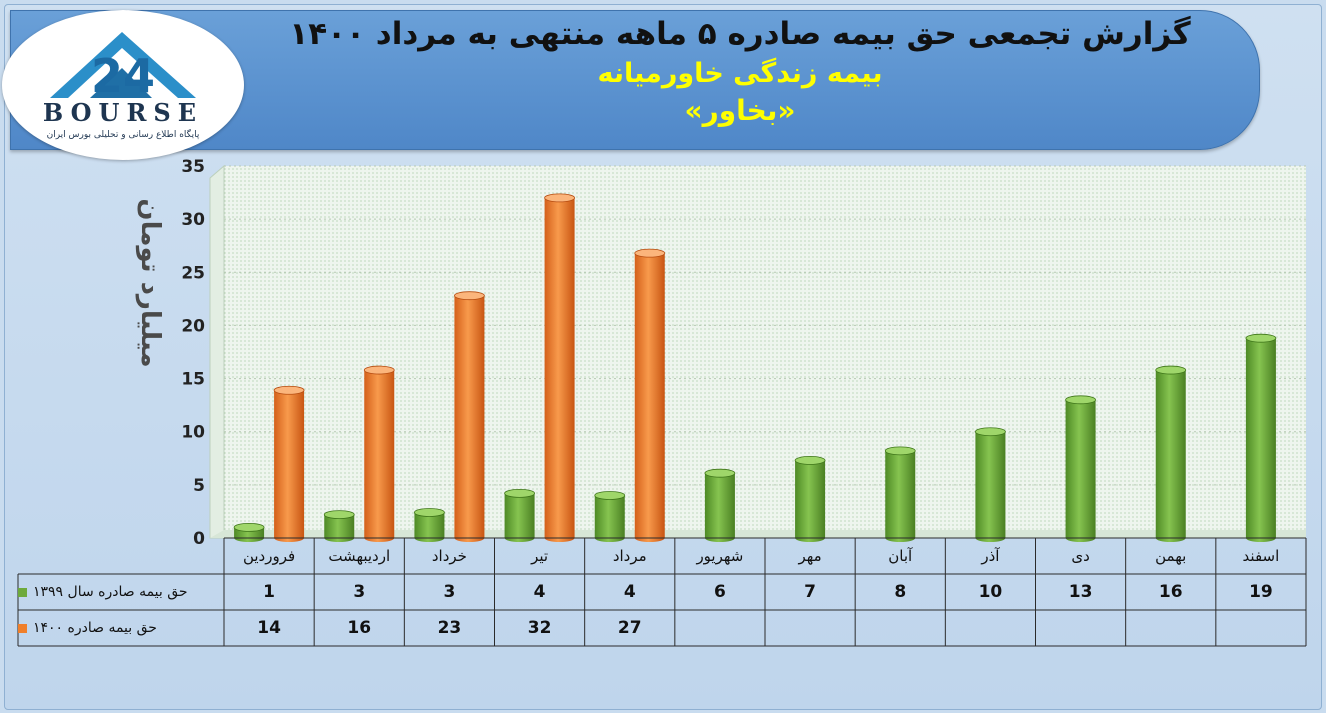 This screenshot has height=713, width=1326. Describe the element at coordinates (1261, 592) in the screenshot. I see `data-label: 19` at that location.